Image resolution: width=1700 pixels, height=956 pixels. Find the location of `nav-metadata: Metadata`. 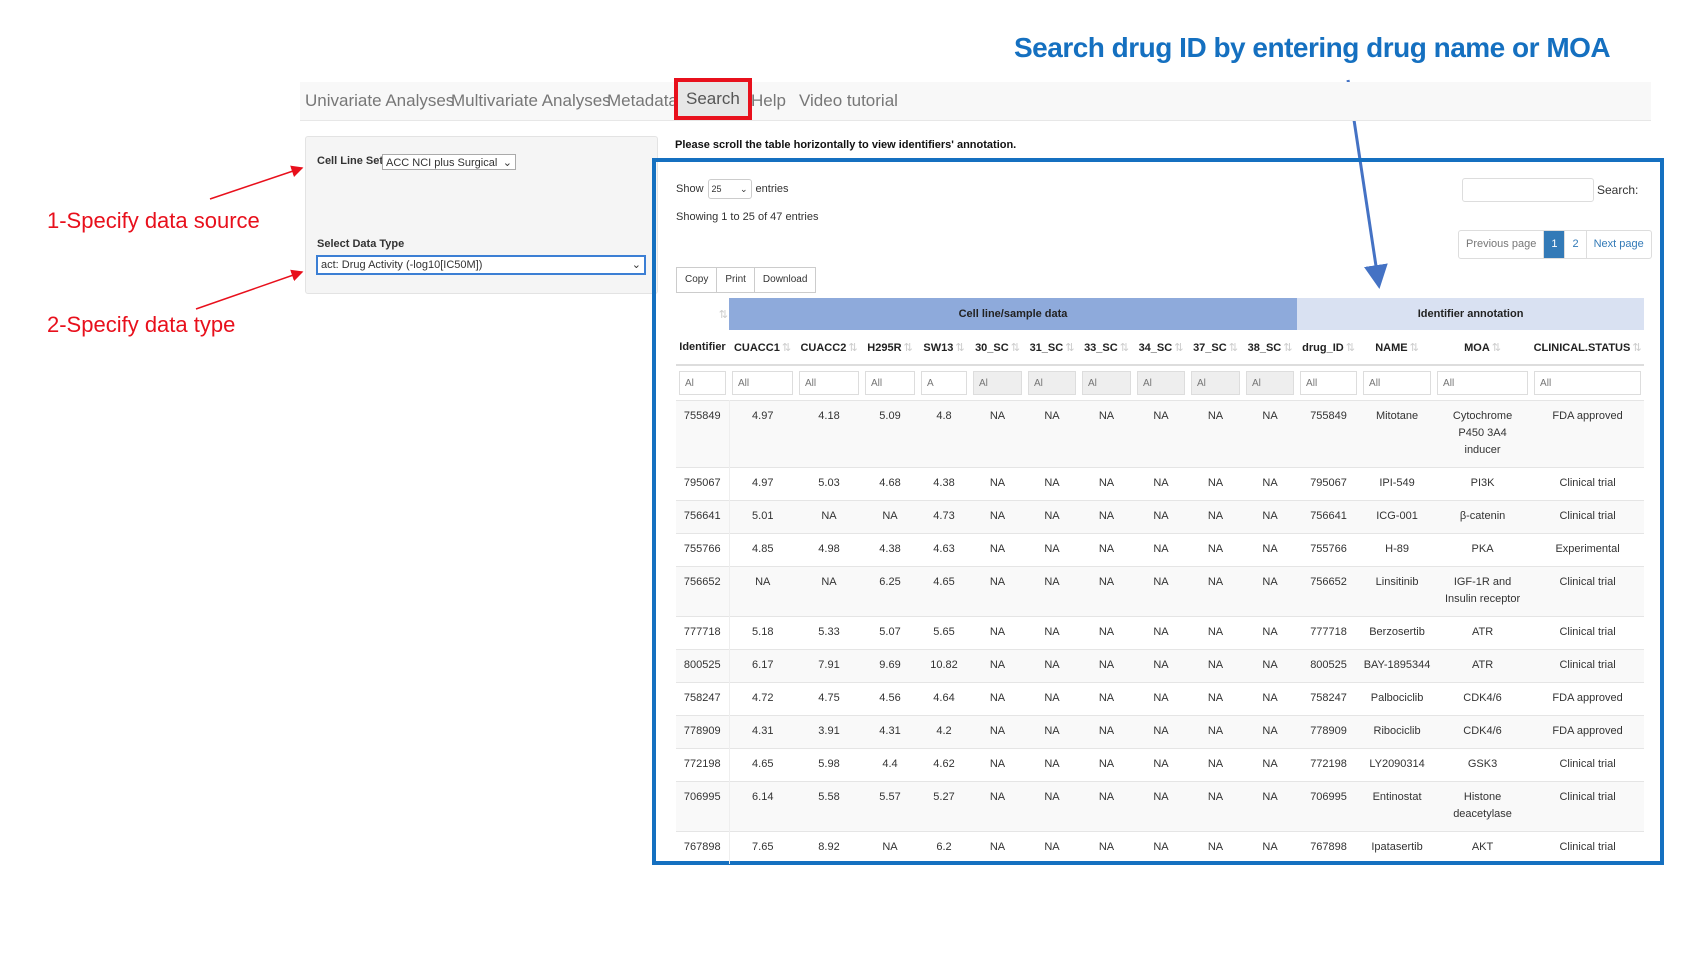

nav-metadata: Metadata is located at coordinates (642, 100).